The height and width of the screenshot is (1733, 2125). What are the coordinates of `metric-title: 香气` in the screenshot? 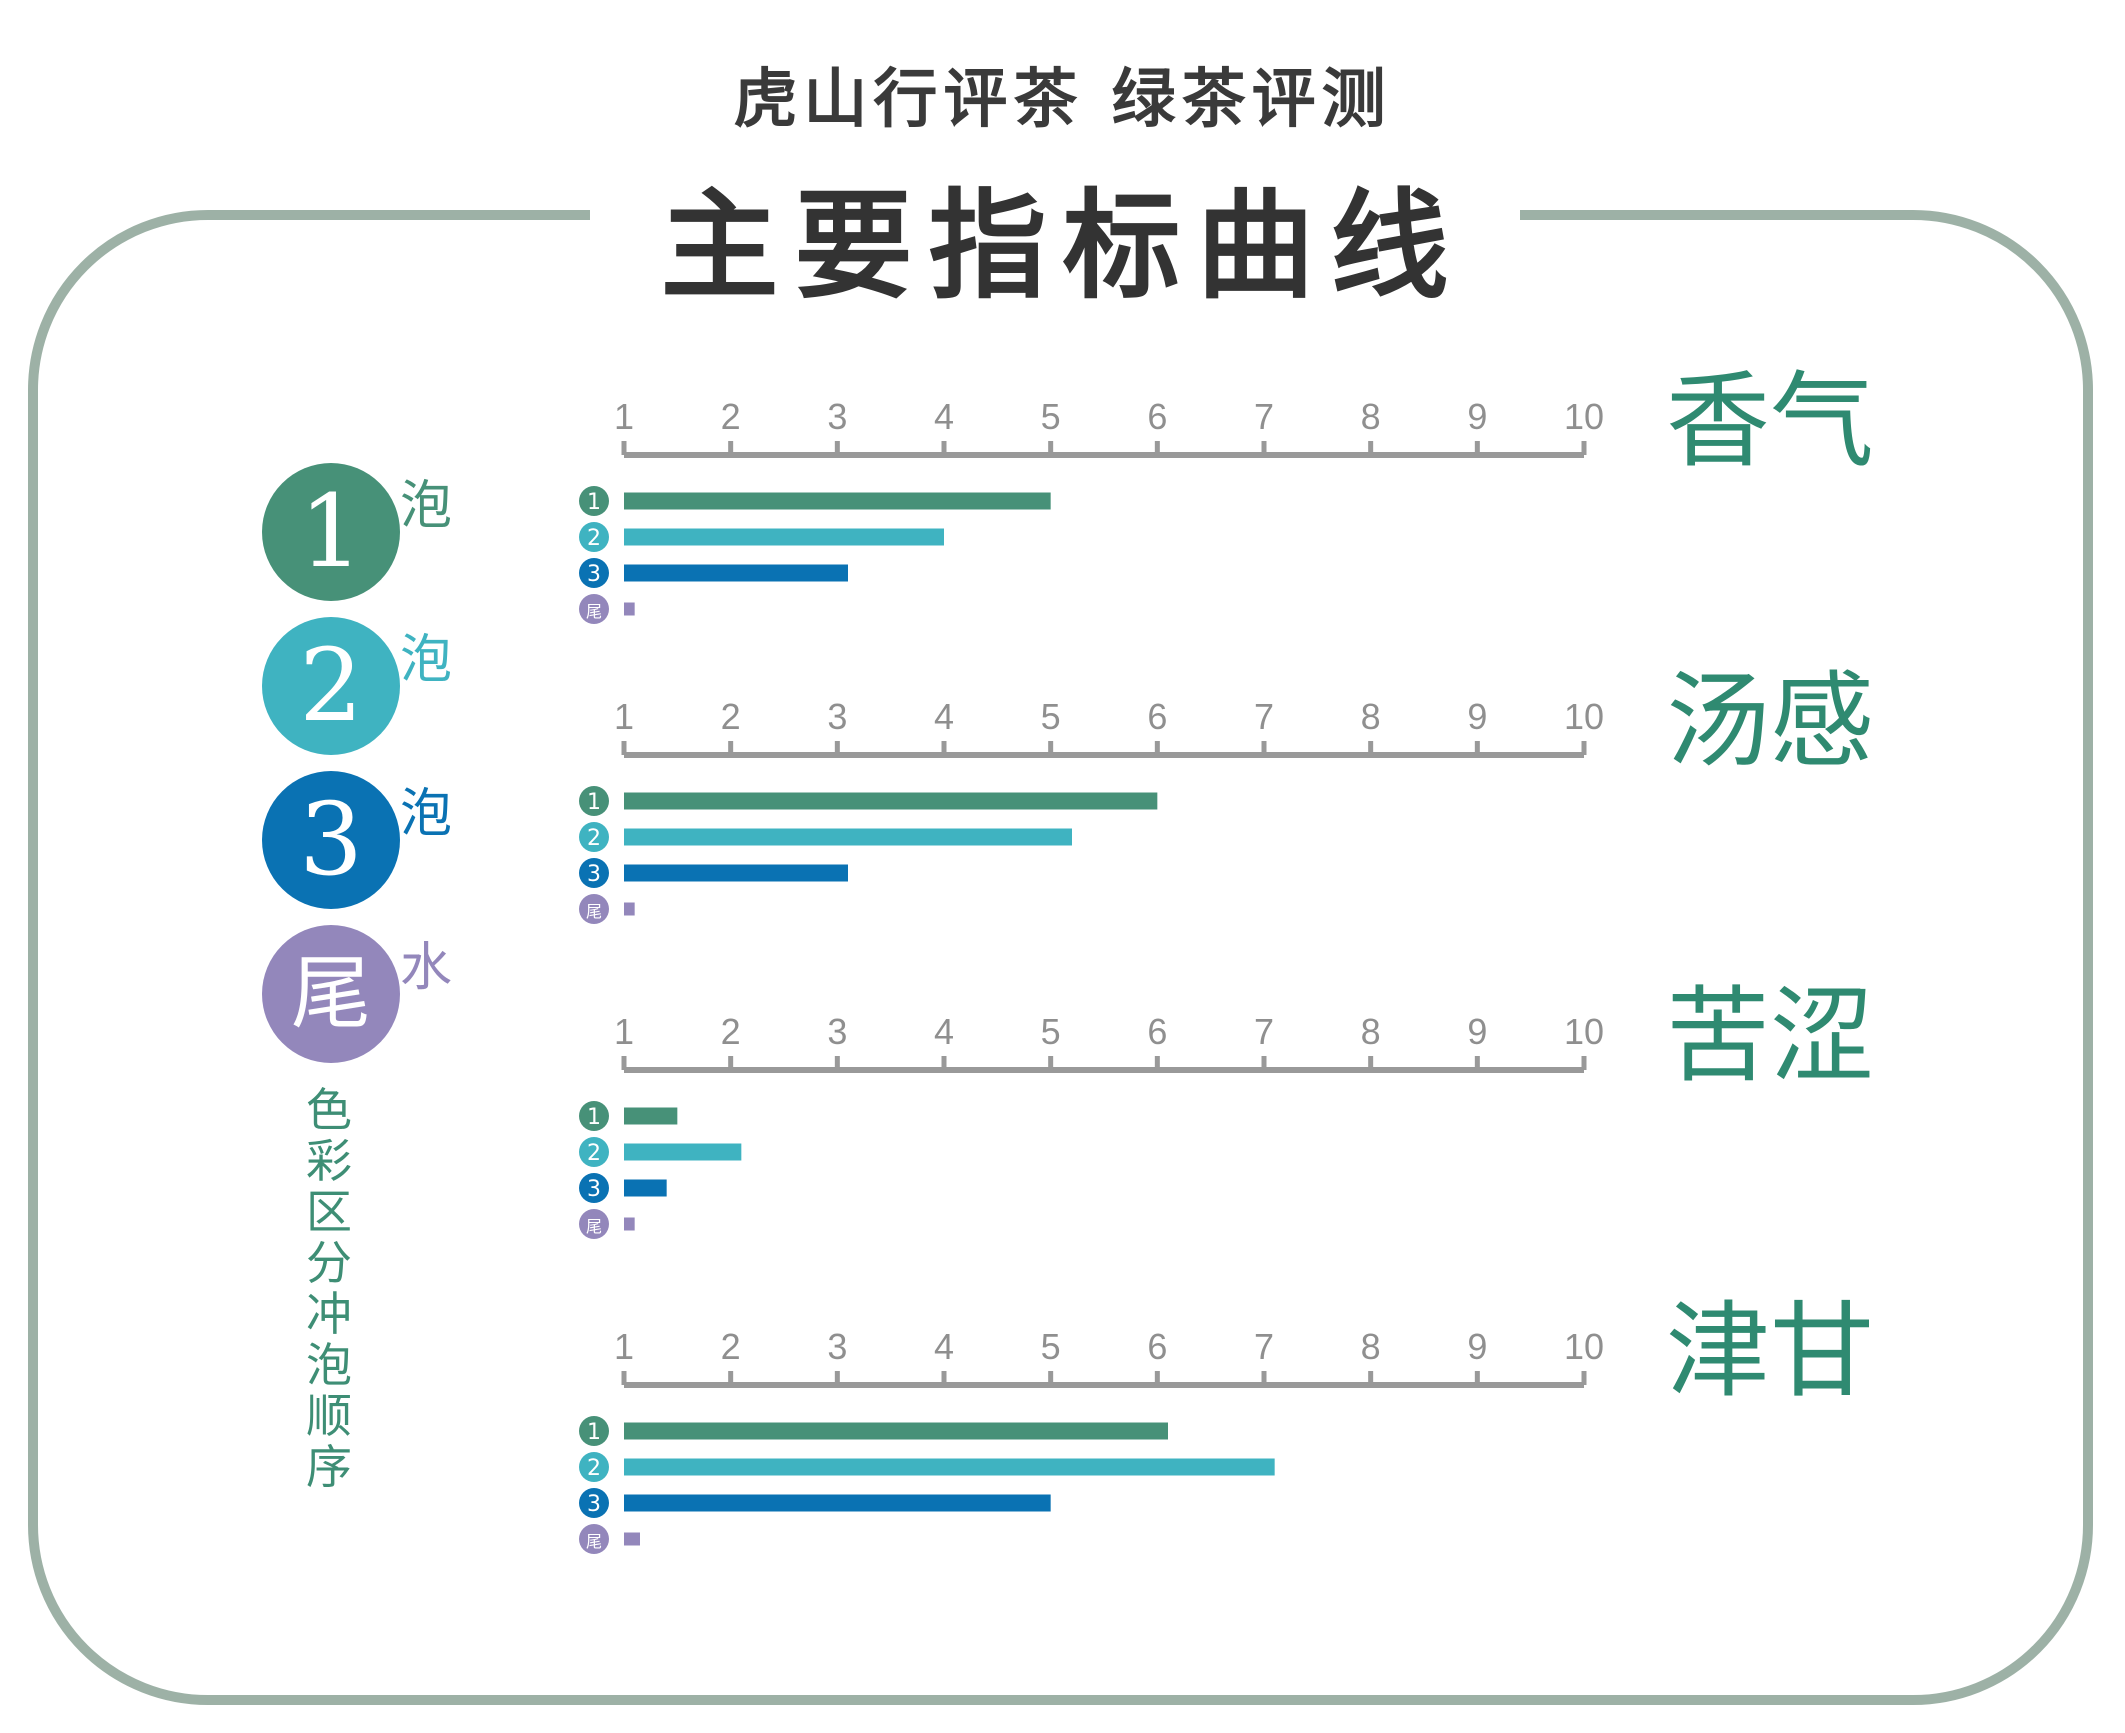 It's located at (1770, 421).